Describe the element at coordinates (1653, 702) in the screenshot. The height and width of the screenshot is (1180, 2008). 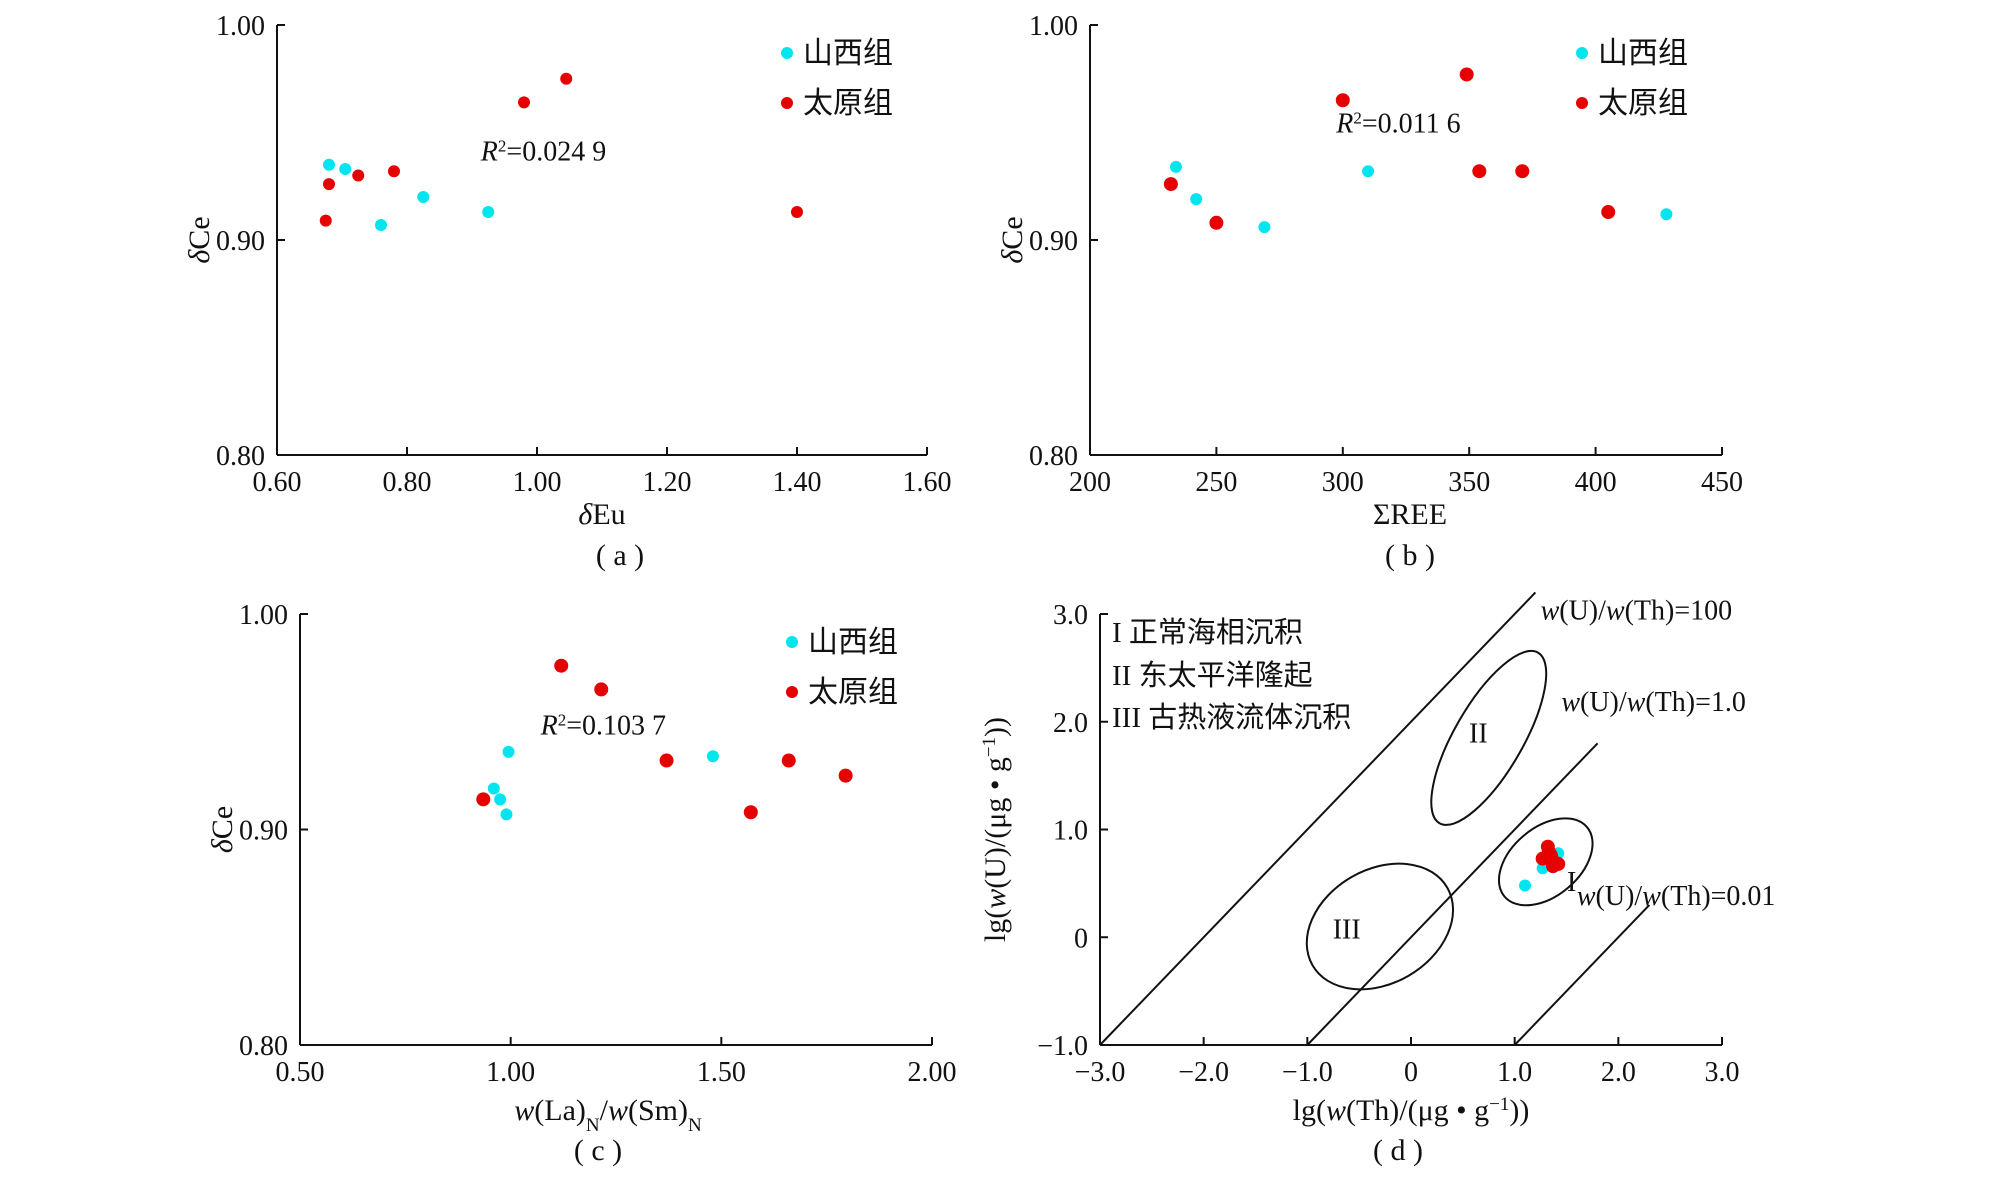
I see `ratio-line-label: w(U)/w(Th)=1.0` at that location.